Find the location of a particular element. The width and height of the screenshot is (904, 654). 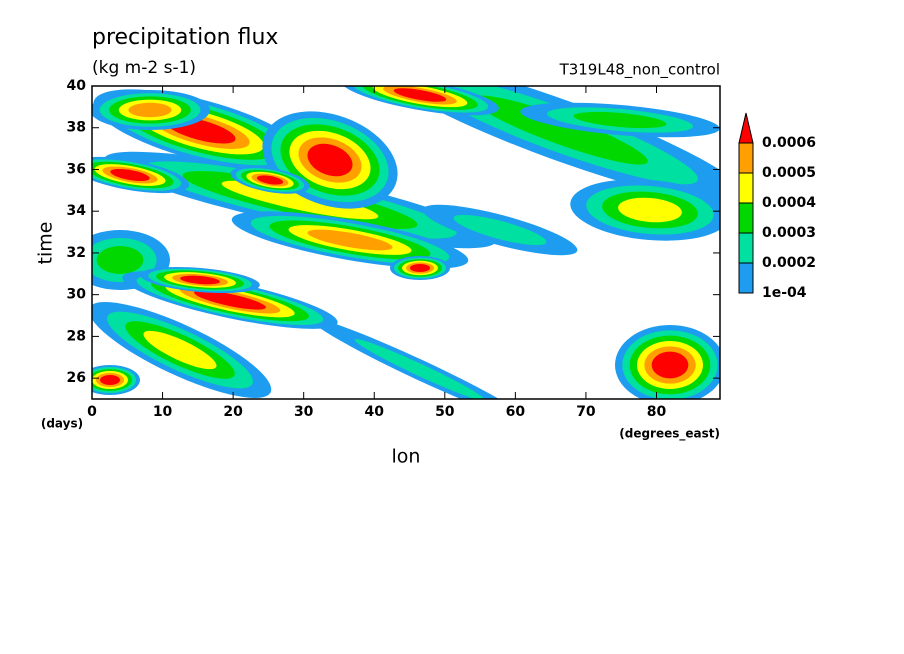

x-axis-unit: (degrees_east) is located at coordinates (669, 434).